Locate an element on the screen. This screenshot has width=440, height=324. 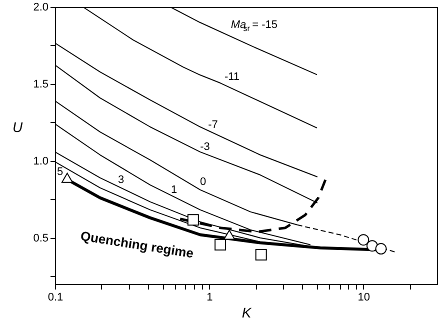
x-tick-label: 0.1 is located at coordinates (56, 298).